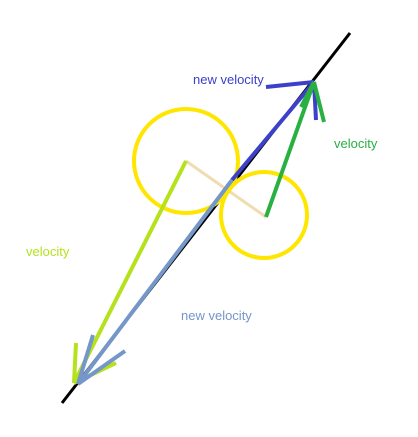  I want to click on left-velocity-label: velocity, so click(48, 251).